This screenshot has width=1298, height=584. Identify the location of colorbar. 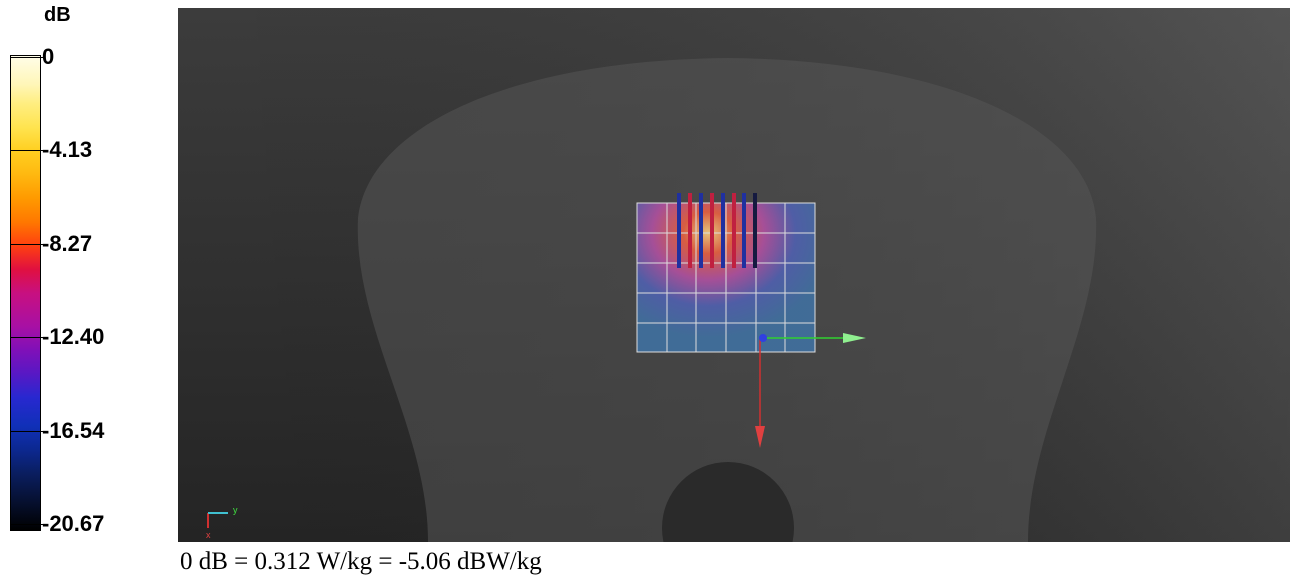
(25, 293).